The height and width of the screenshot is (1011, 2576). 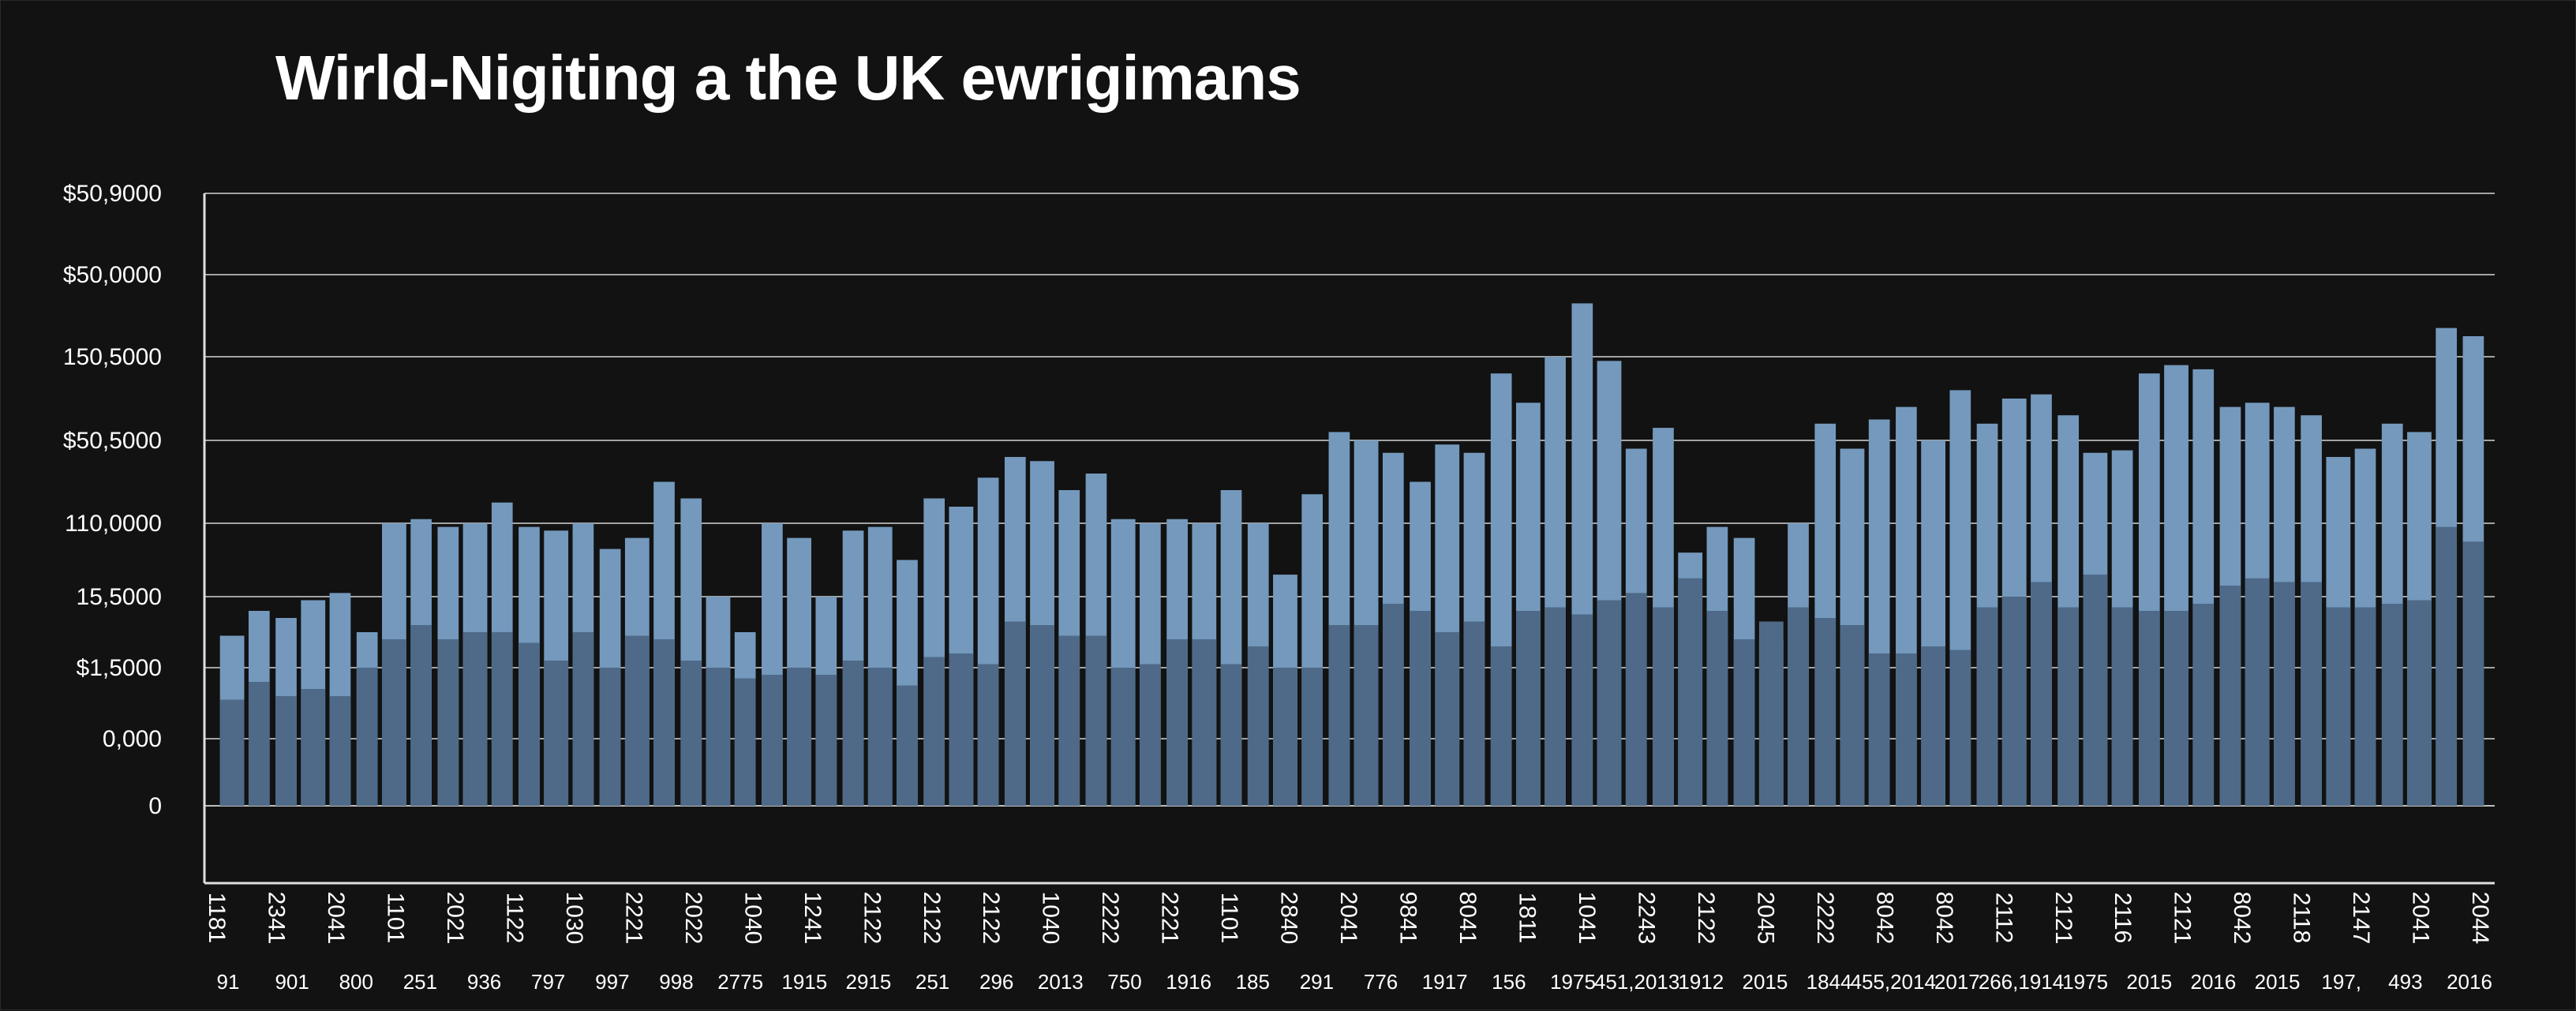 I want to click on x-tick-label-rotated: 1181, so click(x=217, y=918).